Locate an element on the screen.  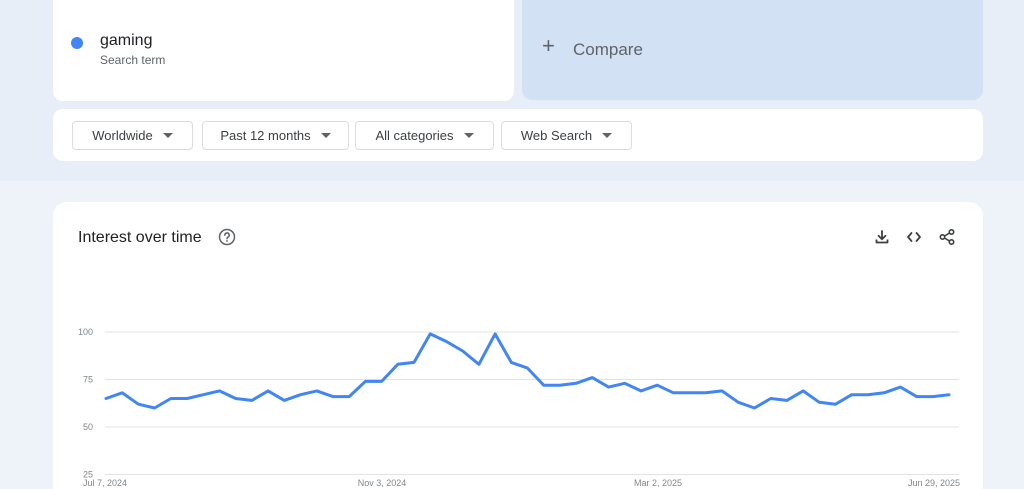
x-tick-label: Mar 2, 2025 is located at coordinates (658, 483).